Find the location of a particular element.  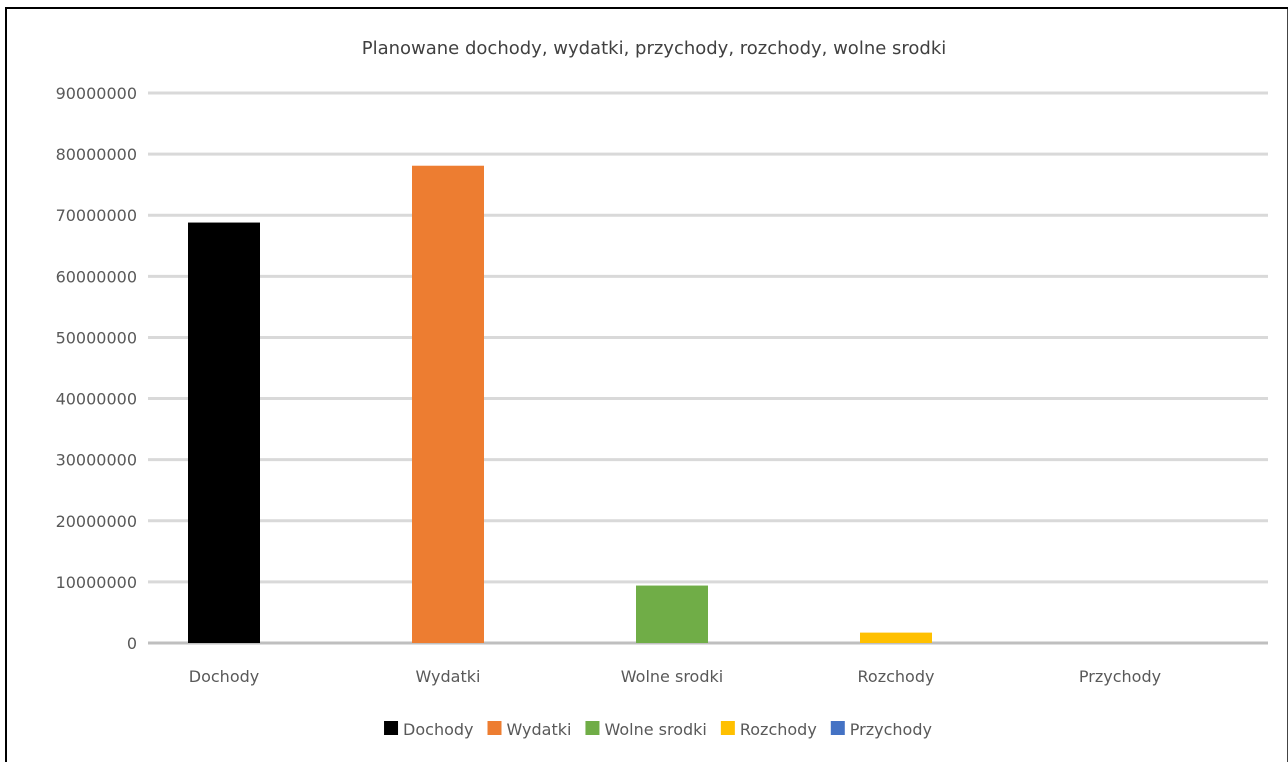

x-category-label: Wydatki is located at coordinates (448, 676).